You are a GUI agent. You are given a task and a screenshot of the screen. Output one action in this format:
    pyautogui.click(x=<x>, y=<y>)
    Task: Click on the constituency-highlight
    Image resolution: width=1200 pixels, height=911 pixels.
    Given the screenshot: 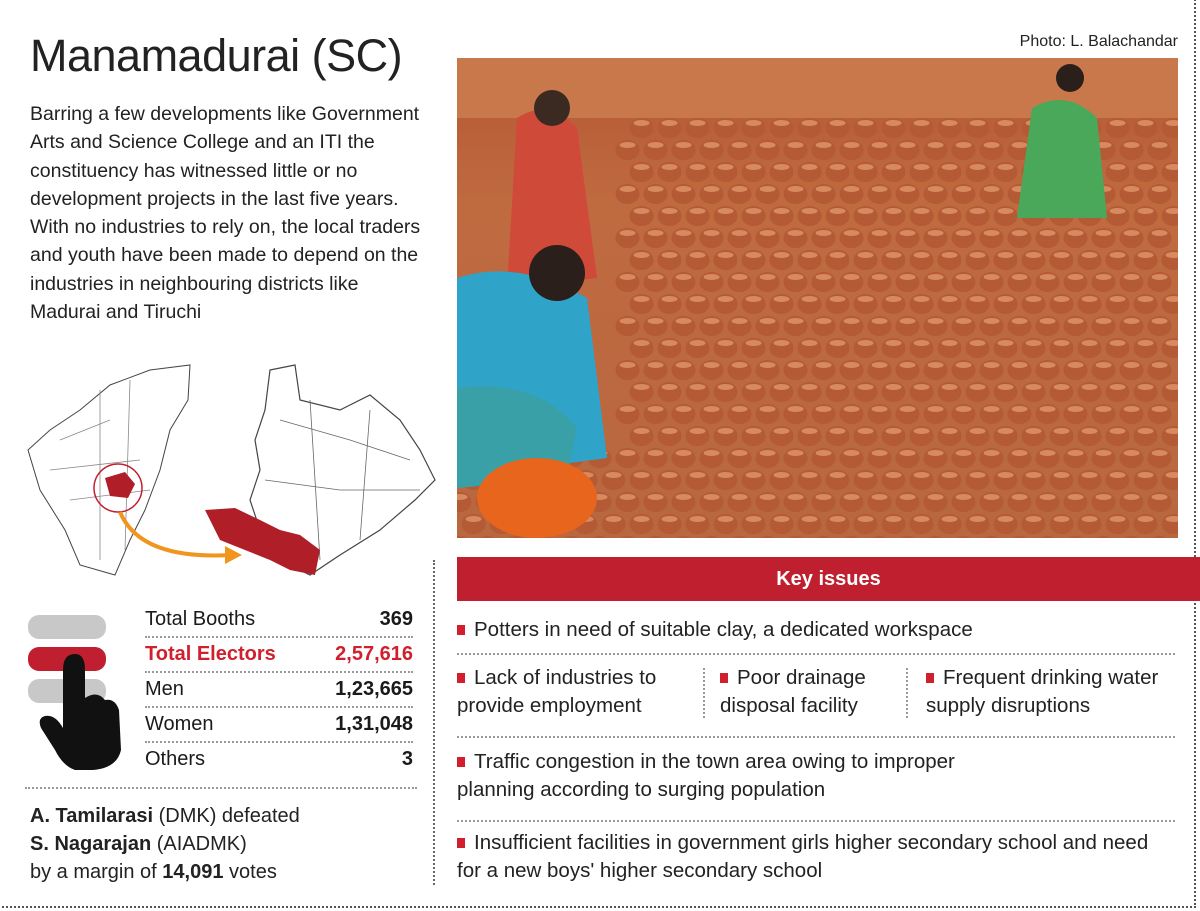 What is the action you would take?
    pyautogui.click(x=262, y=541)
    